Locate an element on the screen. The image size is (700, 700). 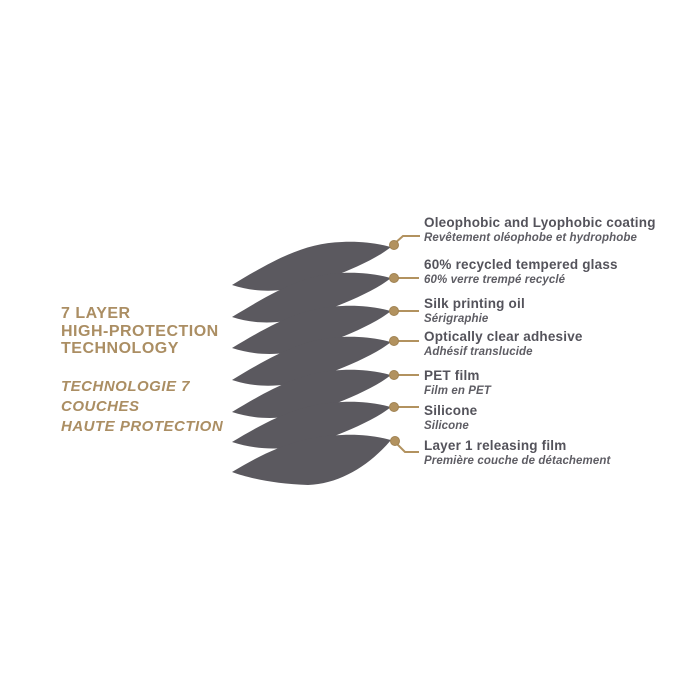
layer-label-subtitle: Première couche de détachement is located at coordinates (517, 461).